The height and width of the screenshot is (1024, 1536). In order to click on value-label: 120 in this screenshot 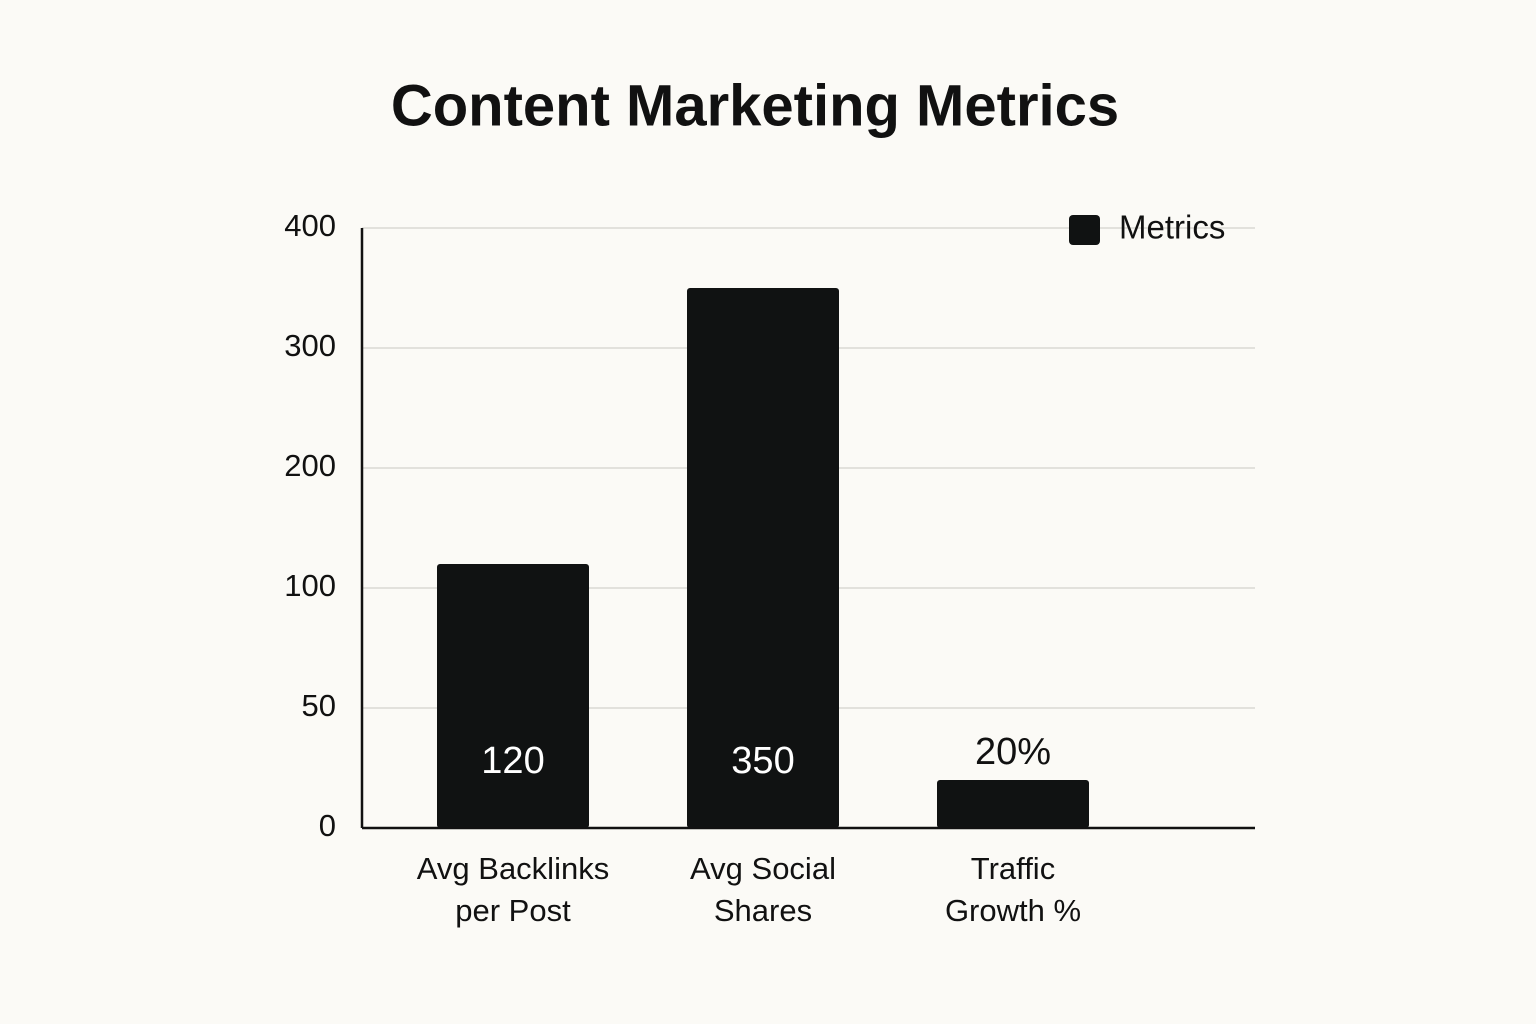, I will do `click(512, 761)`.